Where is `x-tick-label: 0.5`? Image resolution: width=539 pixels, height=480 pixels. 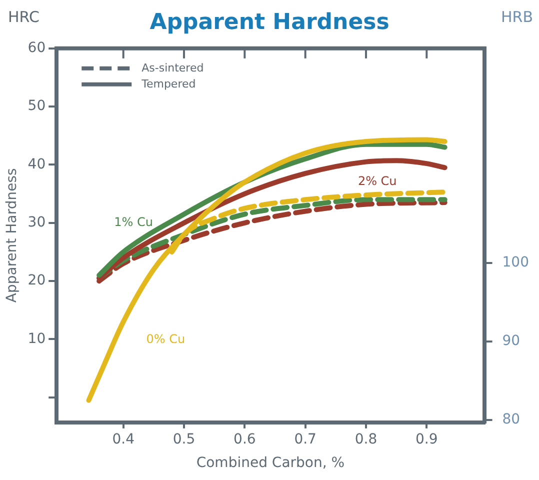 x-tick-label: 0.5 is located at coordinates (184, 439).